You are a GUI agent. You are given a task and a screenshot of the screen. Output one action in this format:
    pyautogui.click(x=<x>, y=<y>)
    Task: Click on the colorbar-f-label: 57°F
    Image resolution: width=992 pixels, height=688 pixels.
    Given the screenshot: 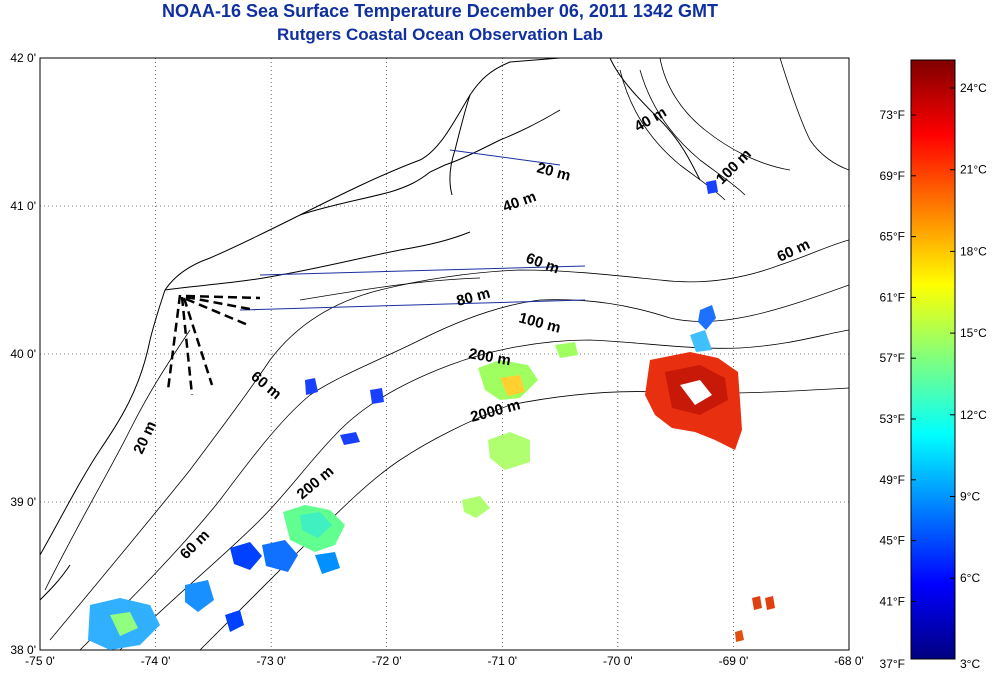 What is the action you would take?
    pyautogui.click(x=892, y=358)
    